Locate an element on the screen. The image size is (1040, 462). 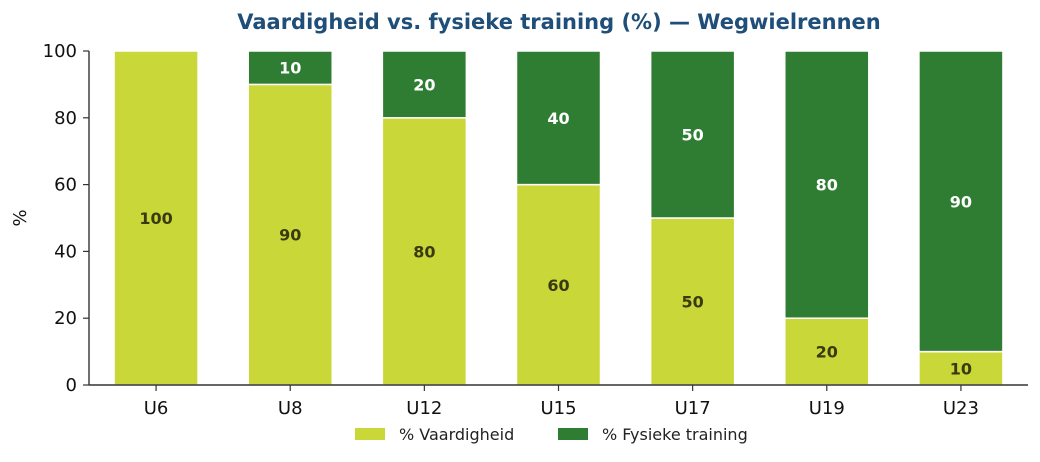
y-tick-label: 40 is located at coordinates (65, 251).